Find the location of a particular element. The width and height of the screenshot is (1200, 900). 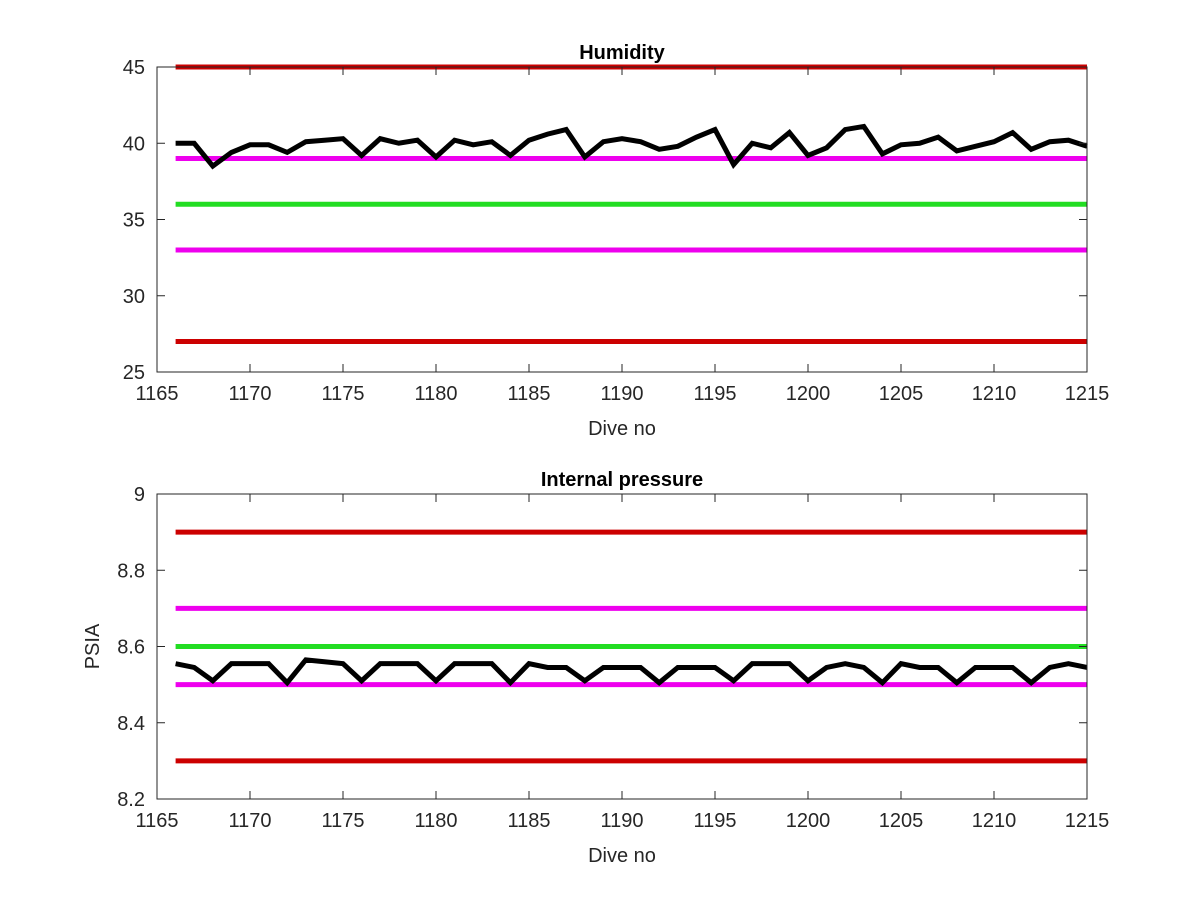

x-tick-label-1-0: 1165 is located at coordinates (156, 821).